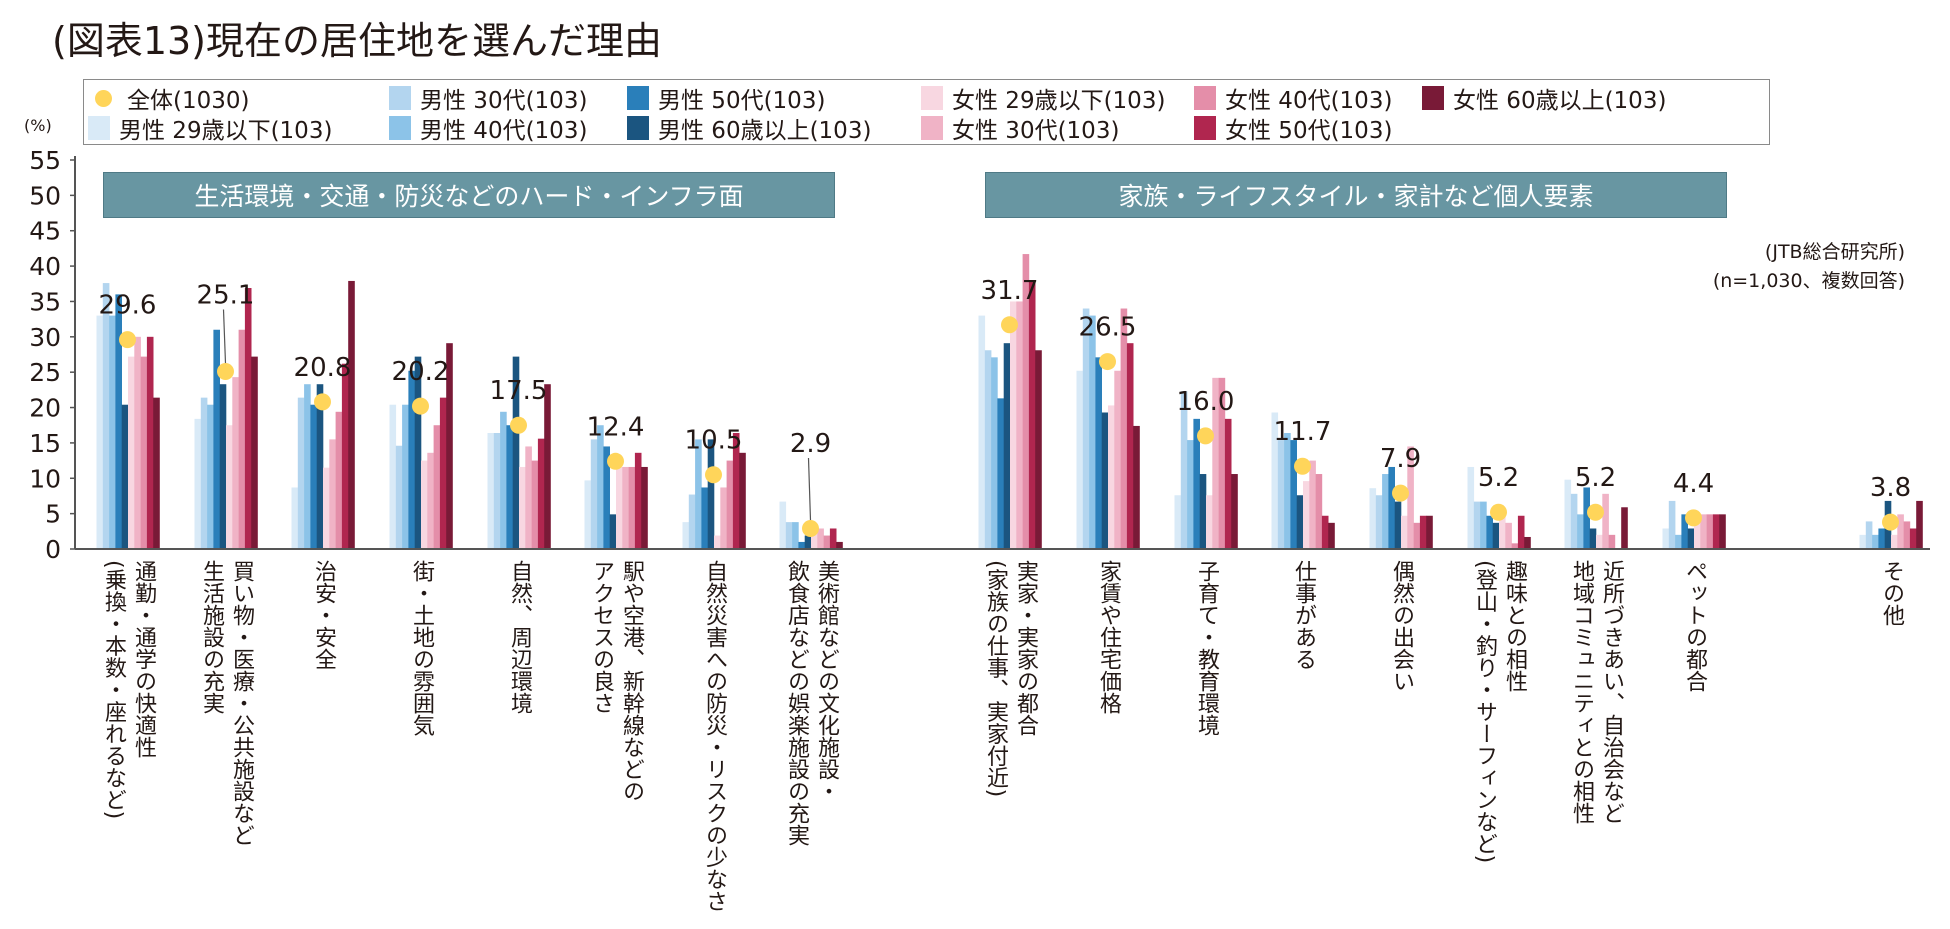 The height and width of the screenshot is (929, 1950). I want to click on legend-item-male-29: 男性 29歳以下(103), so click(210, 128).